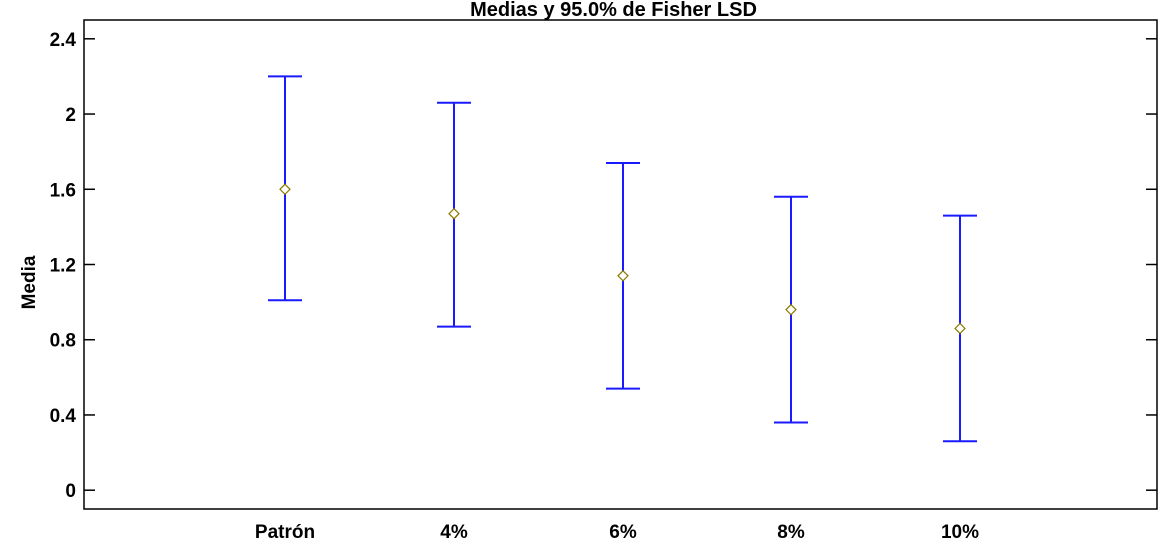 Image resolution: width=1163 pixels, height=542 pixels. I want to click on y-tick-label: 0.4, so click(63, 416).